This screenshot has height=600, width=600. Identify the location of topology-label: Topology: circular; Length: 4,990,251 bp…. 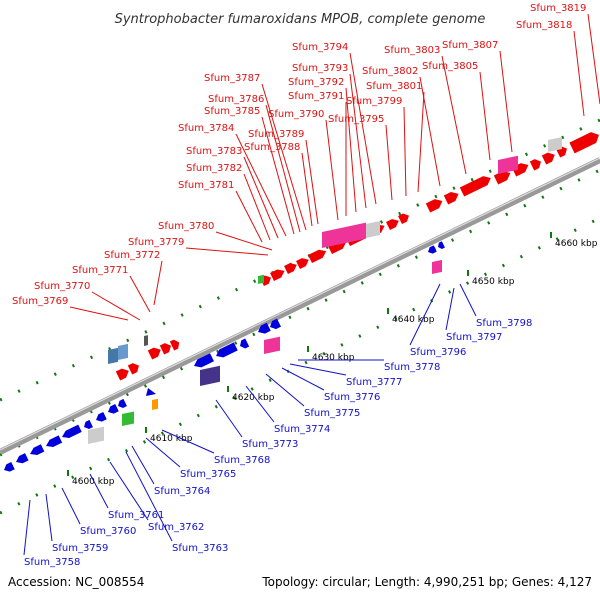
(426, 582).